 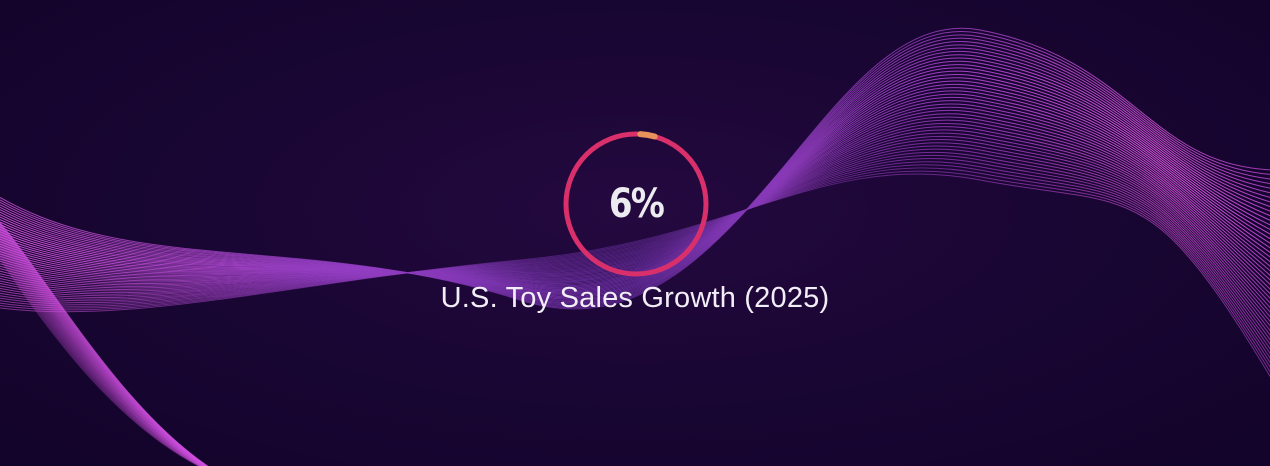 I want to click on progress-ring, so click(x=636, y=204).